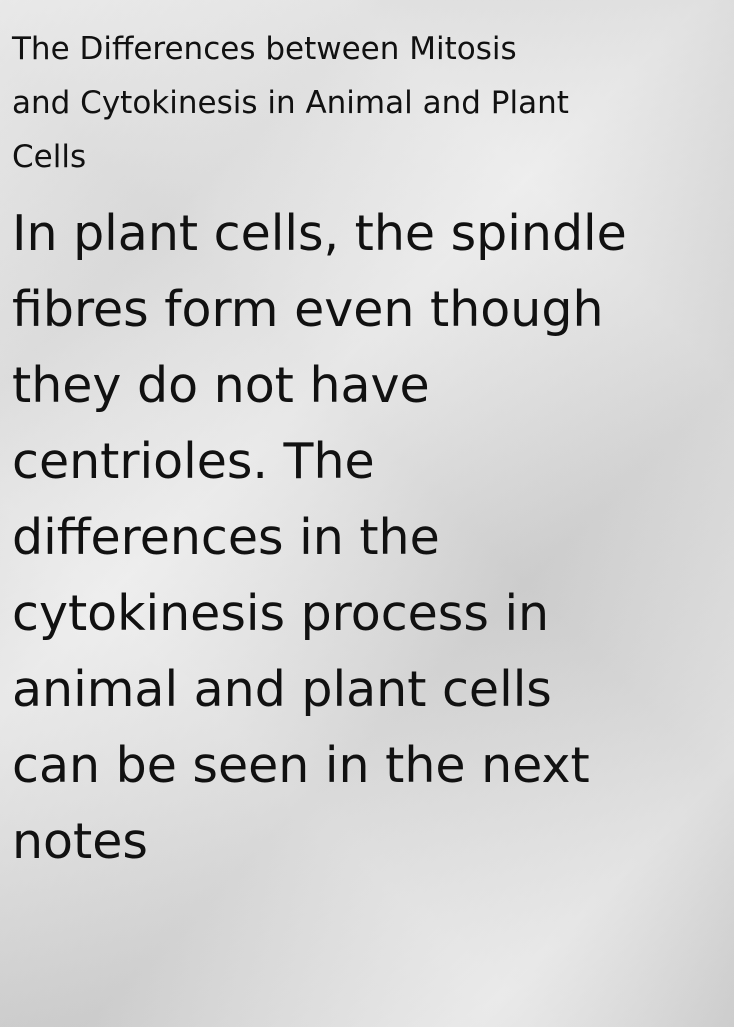 This screenshot has height=1027, width=734. Describe the element at coordinates (221, 385) in the screenshot. I see `body-line: they do not have` at that location.